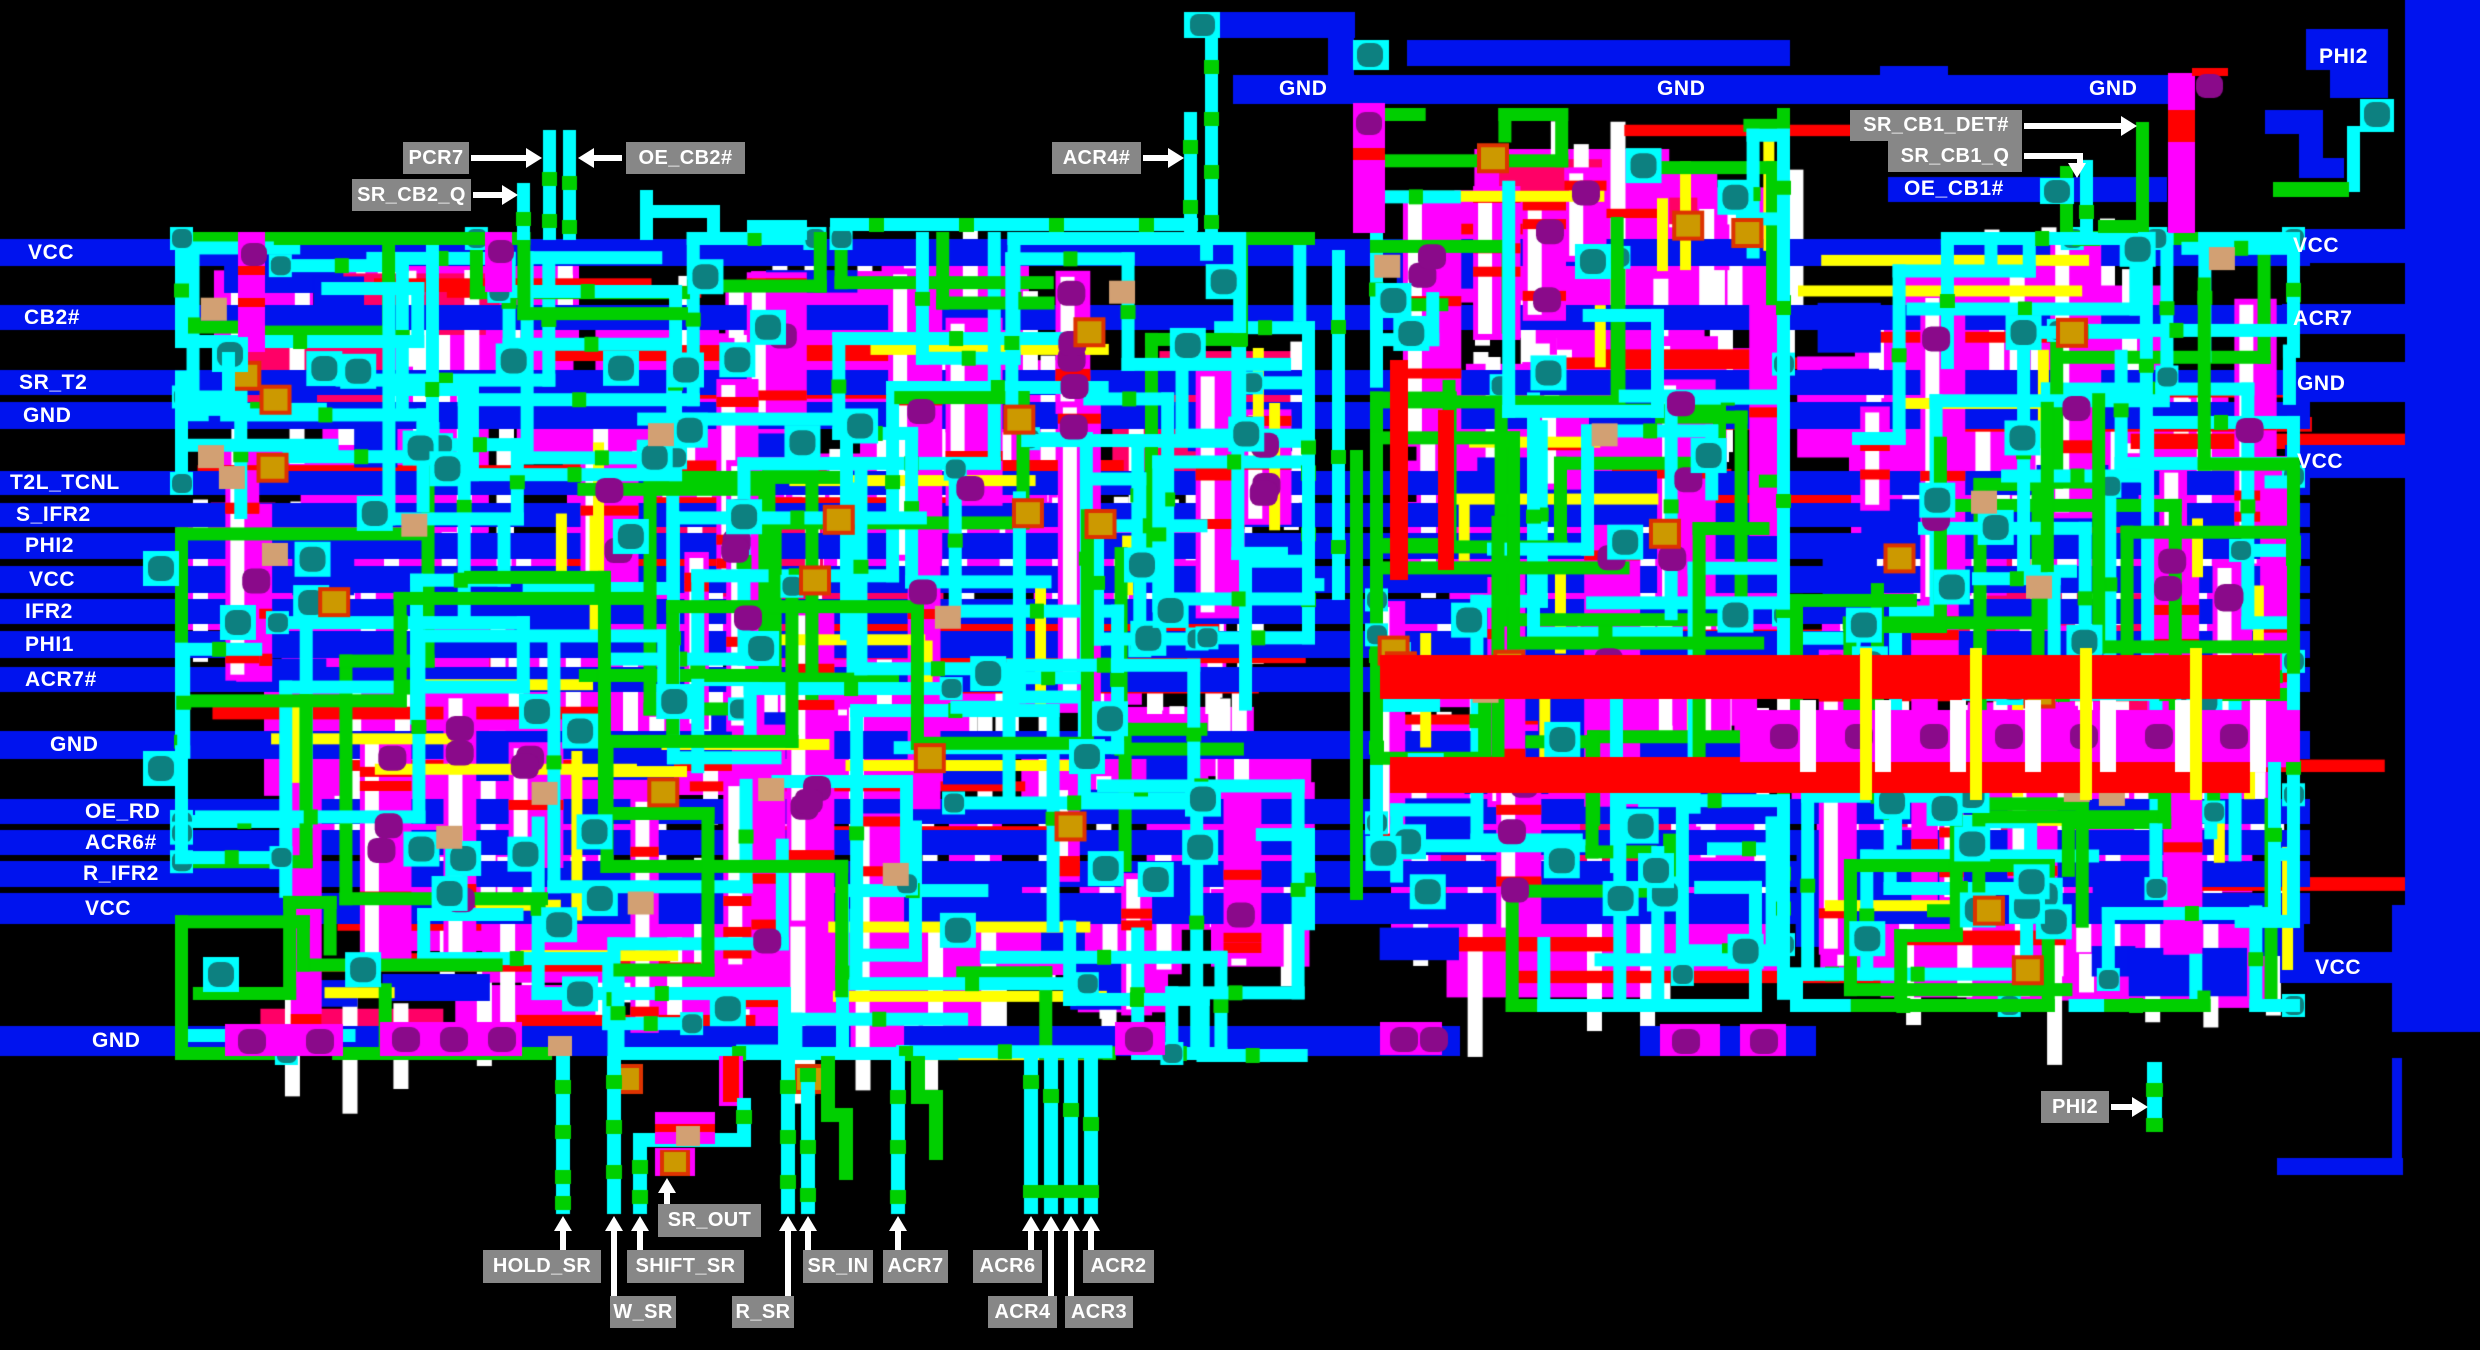 This screenshot has height=1350, width=2480. Describe the element at coordinates (1954, 188) in the screenshot. I see `net-label-oe-cb1-: OE_CB1#` at that location.